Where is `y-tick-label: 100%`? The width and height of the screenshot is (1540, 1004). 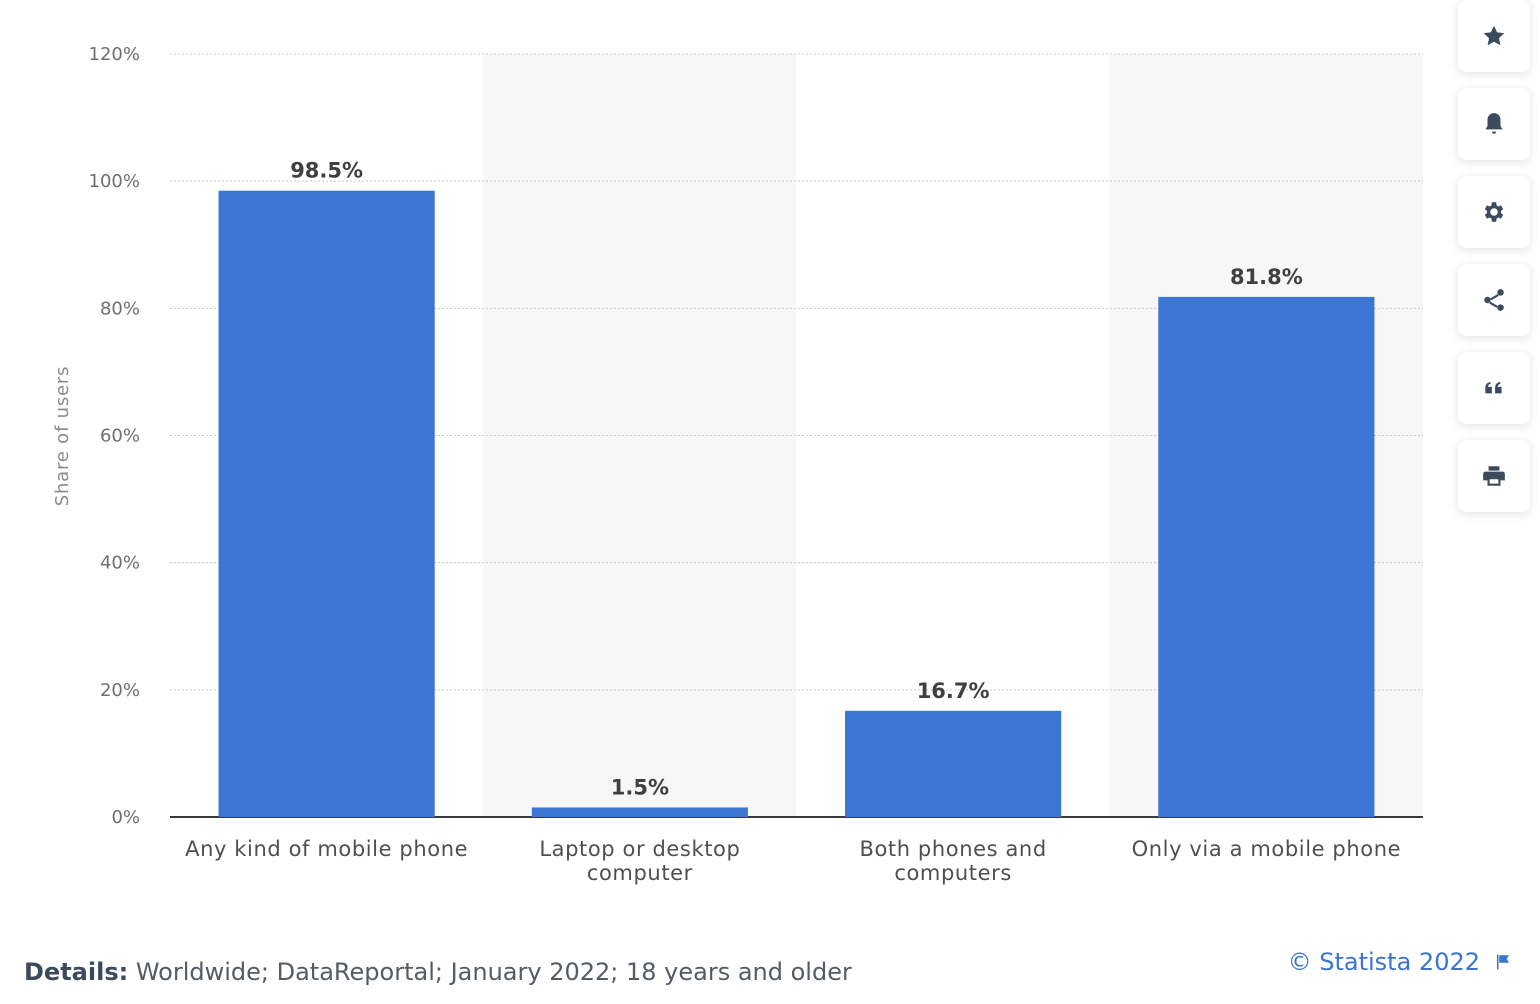
y-tick-label: 100% is located at coordinates (114, 181).